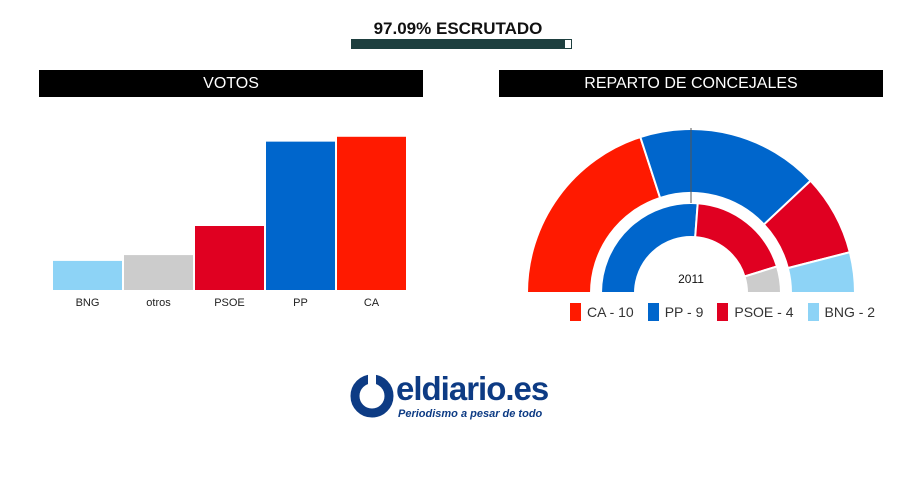 Image resolution: width=916 pixels, height=481 pixels. I want to click on scrutiny-progress-bar, so click(461, 44).